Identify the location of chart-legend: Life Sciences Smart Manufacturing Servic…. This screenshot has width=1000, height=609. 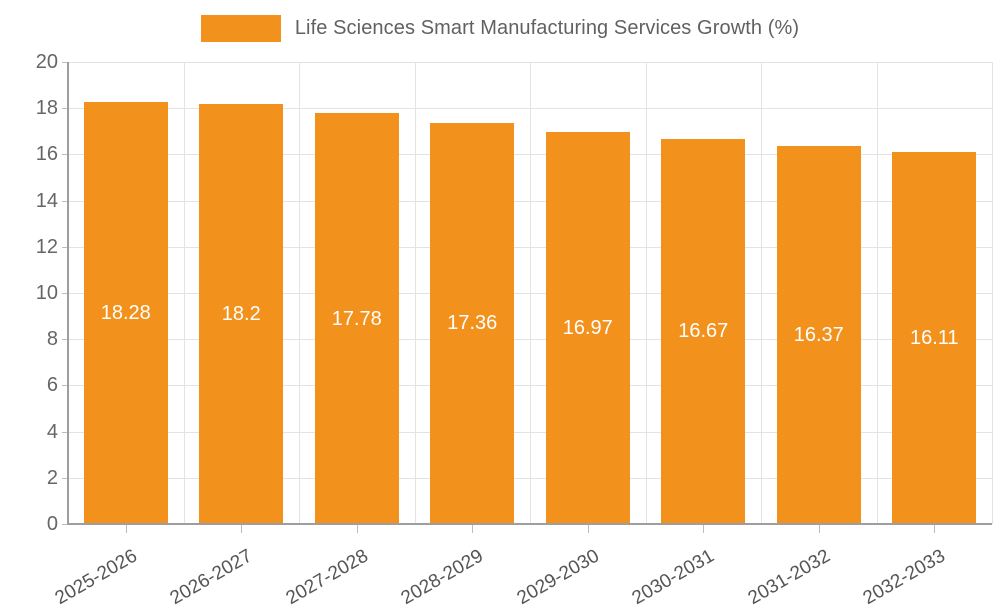
(500, 28).